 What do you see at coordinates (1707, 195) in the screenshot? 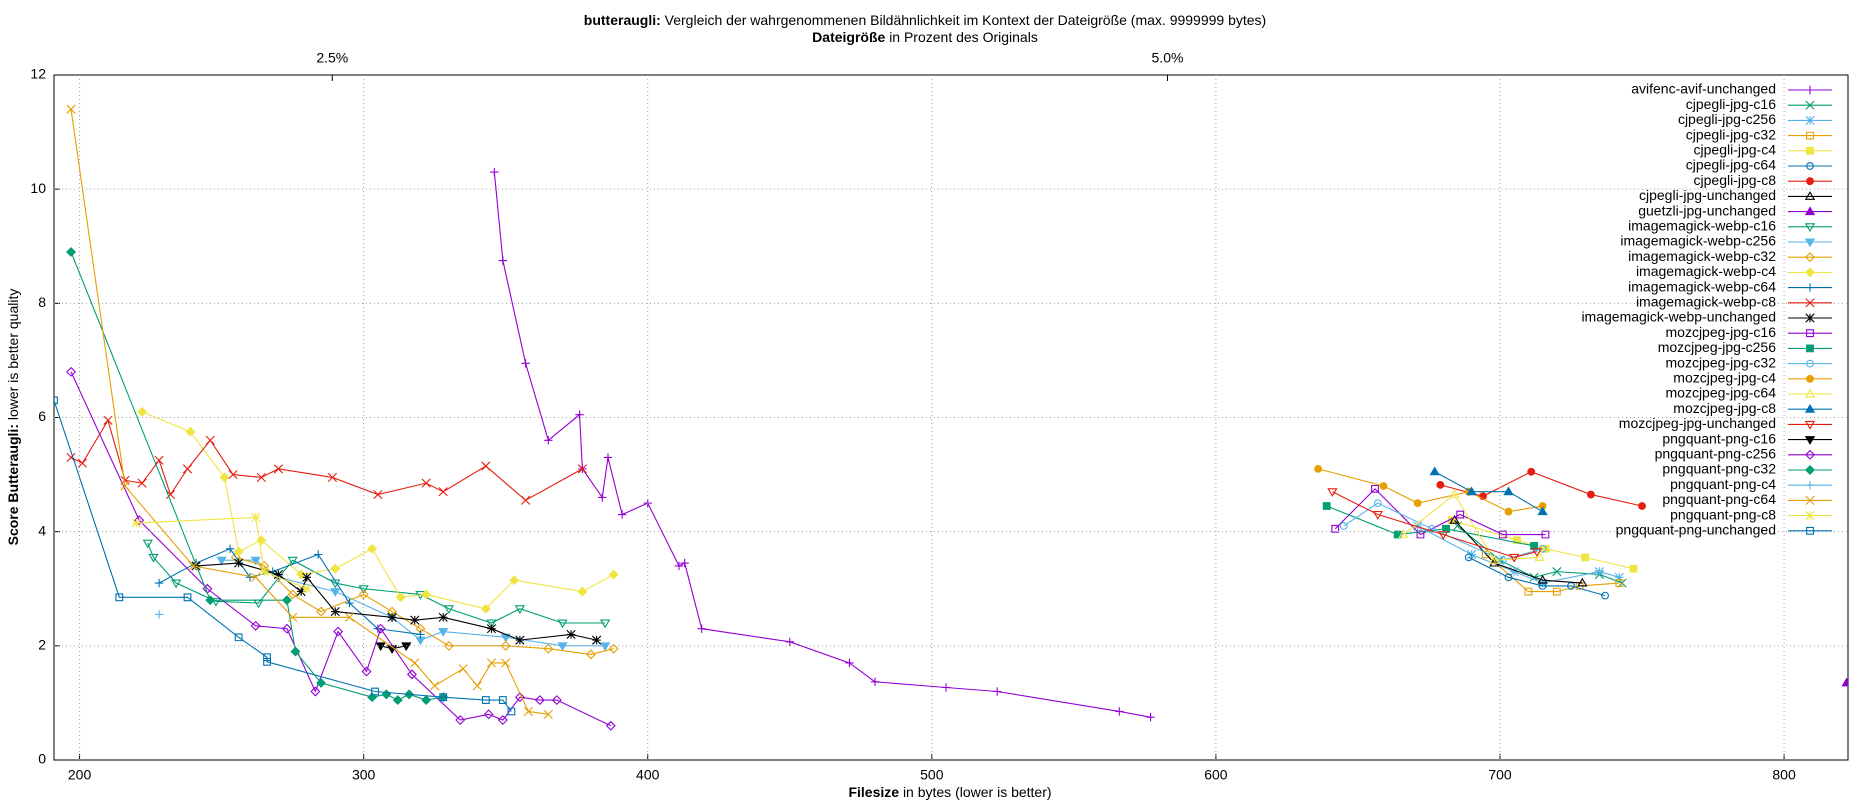
I see `legend-label: cjpegli-jpg-unchanged` at bounding box center [1707, 195].